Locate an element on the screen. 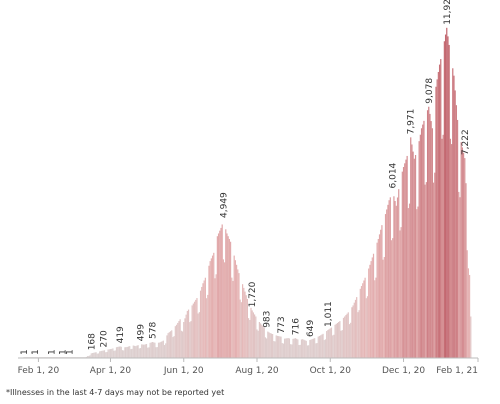 The image size is (500, 404). data-label: 4,949 is located at coordinates (224, 205).